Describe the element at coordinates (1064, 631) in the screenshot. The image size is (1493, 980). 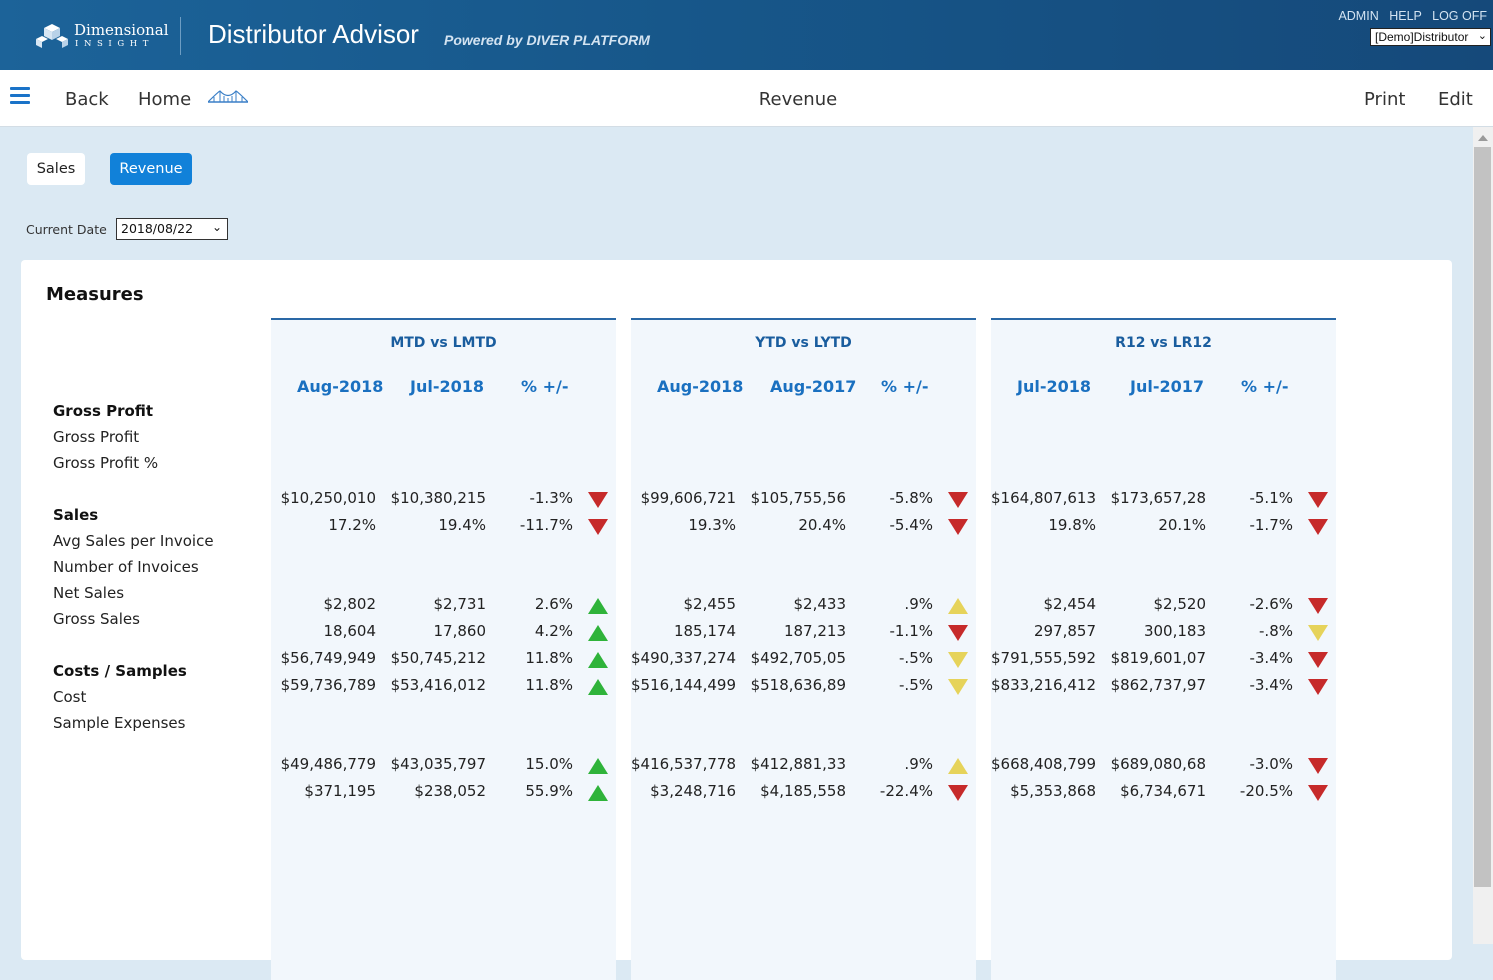
I see `value-cell: 297,857` at that location.